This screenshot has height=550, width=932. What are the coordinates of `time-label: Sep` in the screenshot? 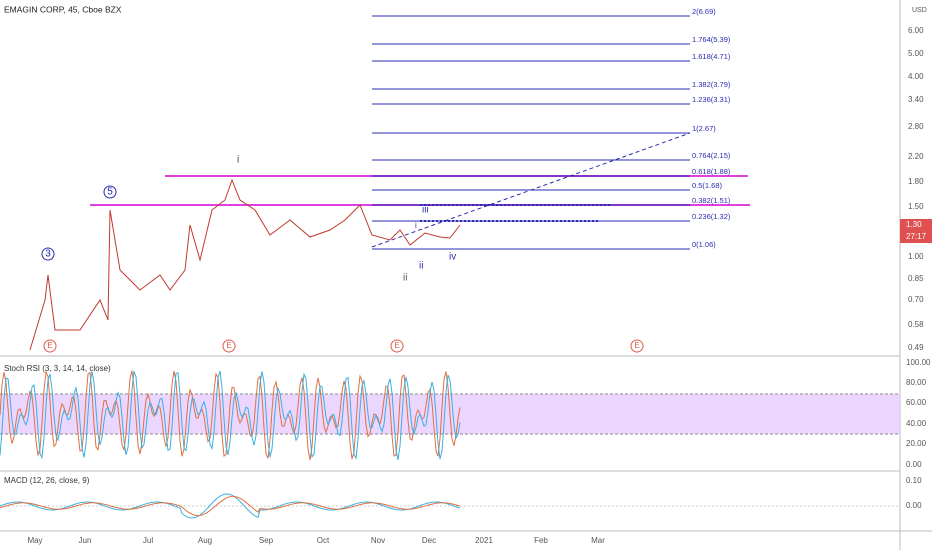 It's located at (266, 540).